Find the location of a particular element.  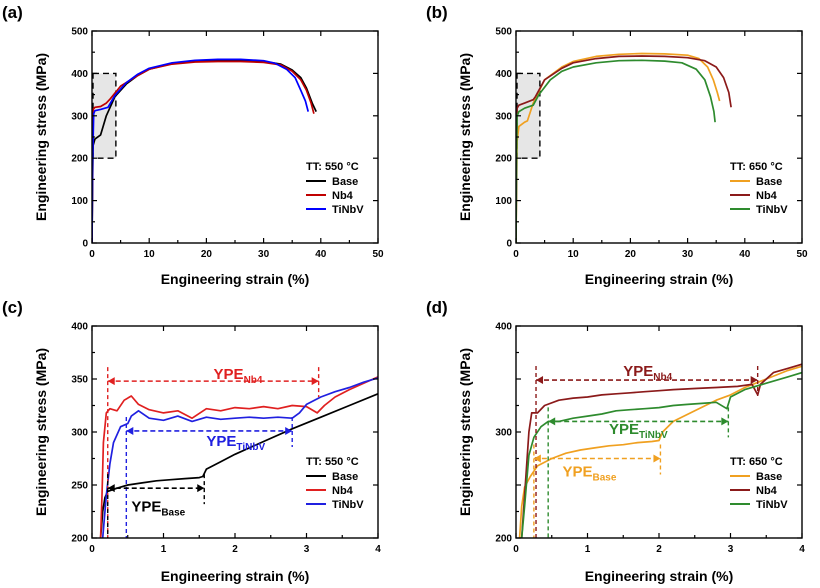

x-tick-label: 2 is located at coordinates (235, 549).